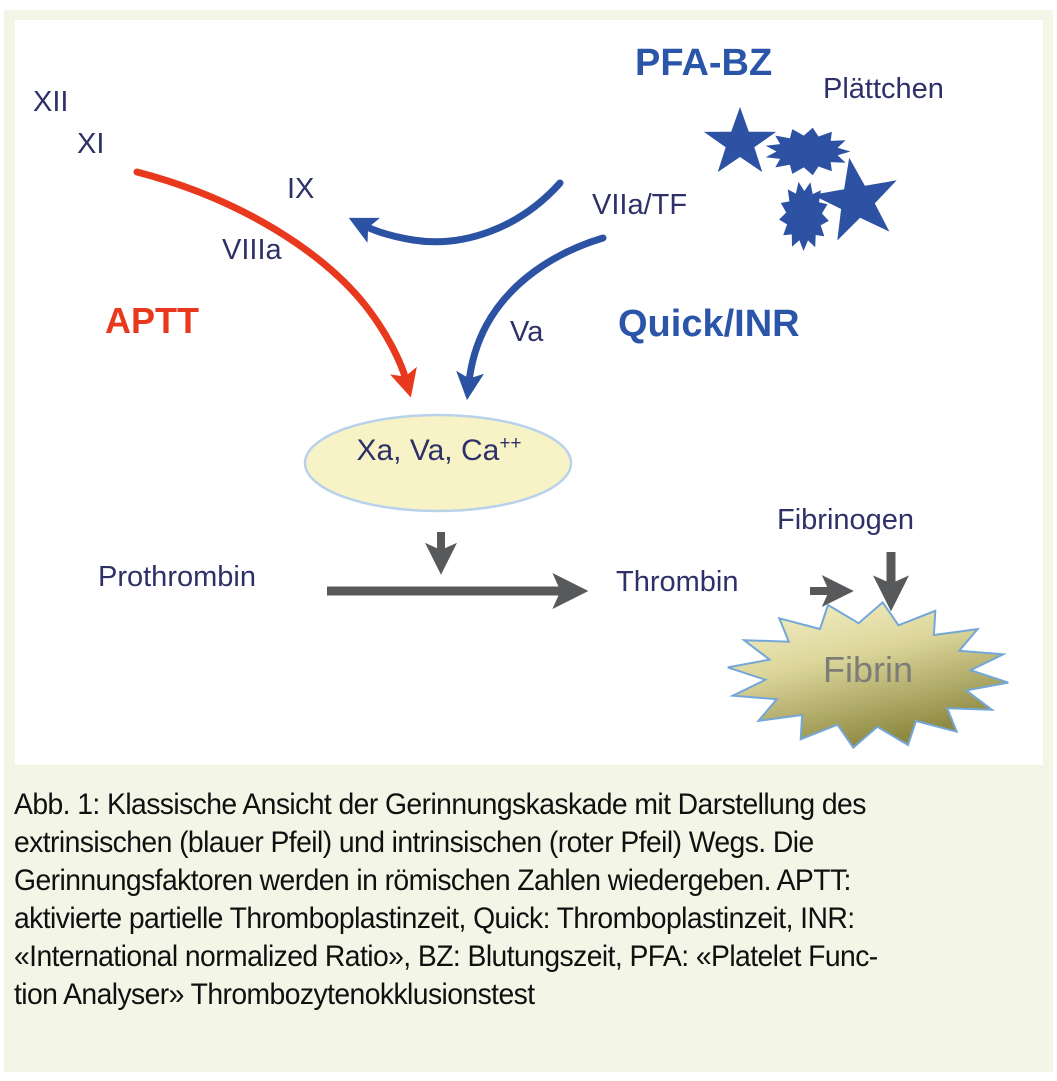  Describe the element at coordinates (709, 324) in the screenshot. I see `quick-inr-test-label: Quick/INR` at that location.